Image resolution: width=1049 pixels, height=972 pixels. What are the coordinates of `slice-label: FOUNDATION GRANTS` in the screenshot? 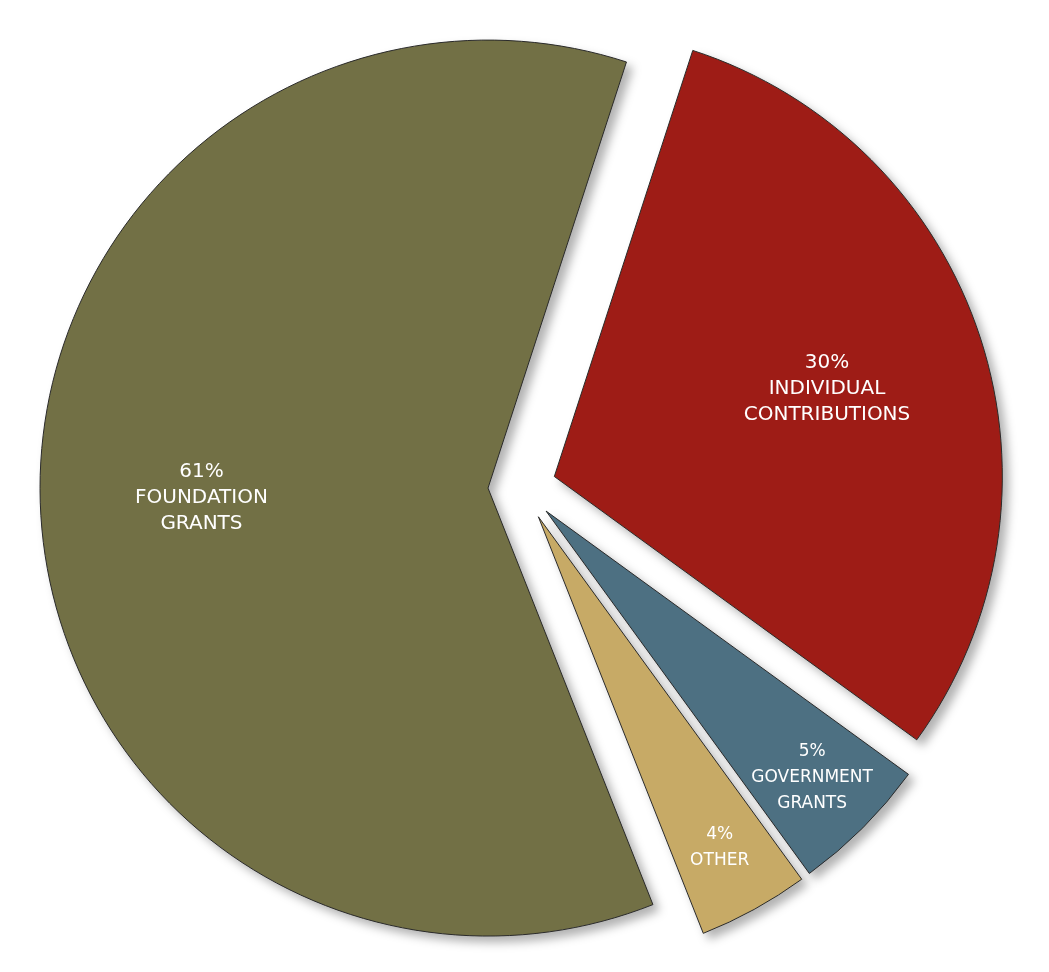 It's located at (201, 508).